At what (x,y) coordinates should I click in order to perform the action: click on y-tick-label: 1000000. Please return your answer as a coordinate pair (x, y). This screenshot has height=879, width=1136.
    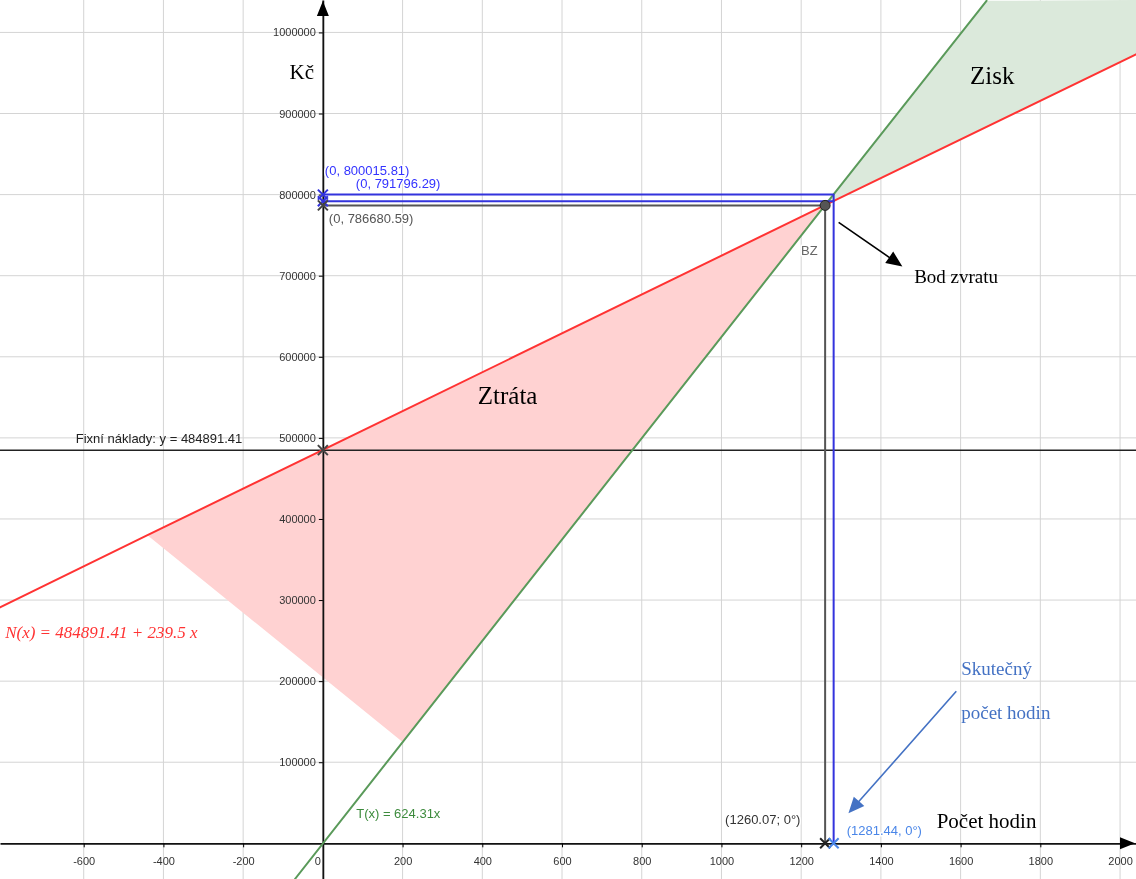
    Looking at the image, I should click on (294, 32).